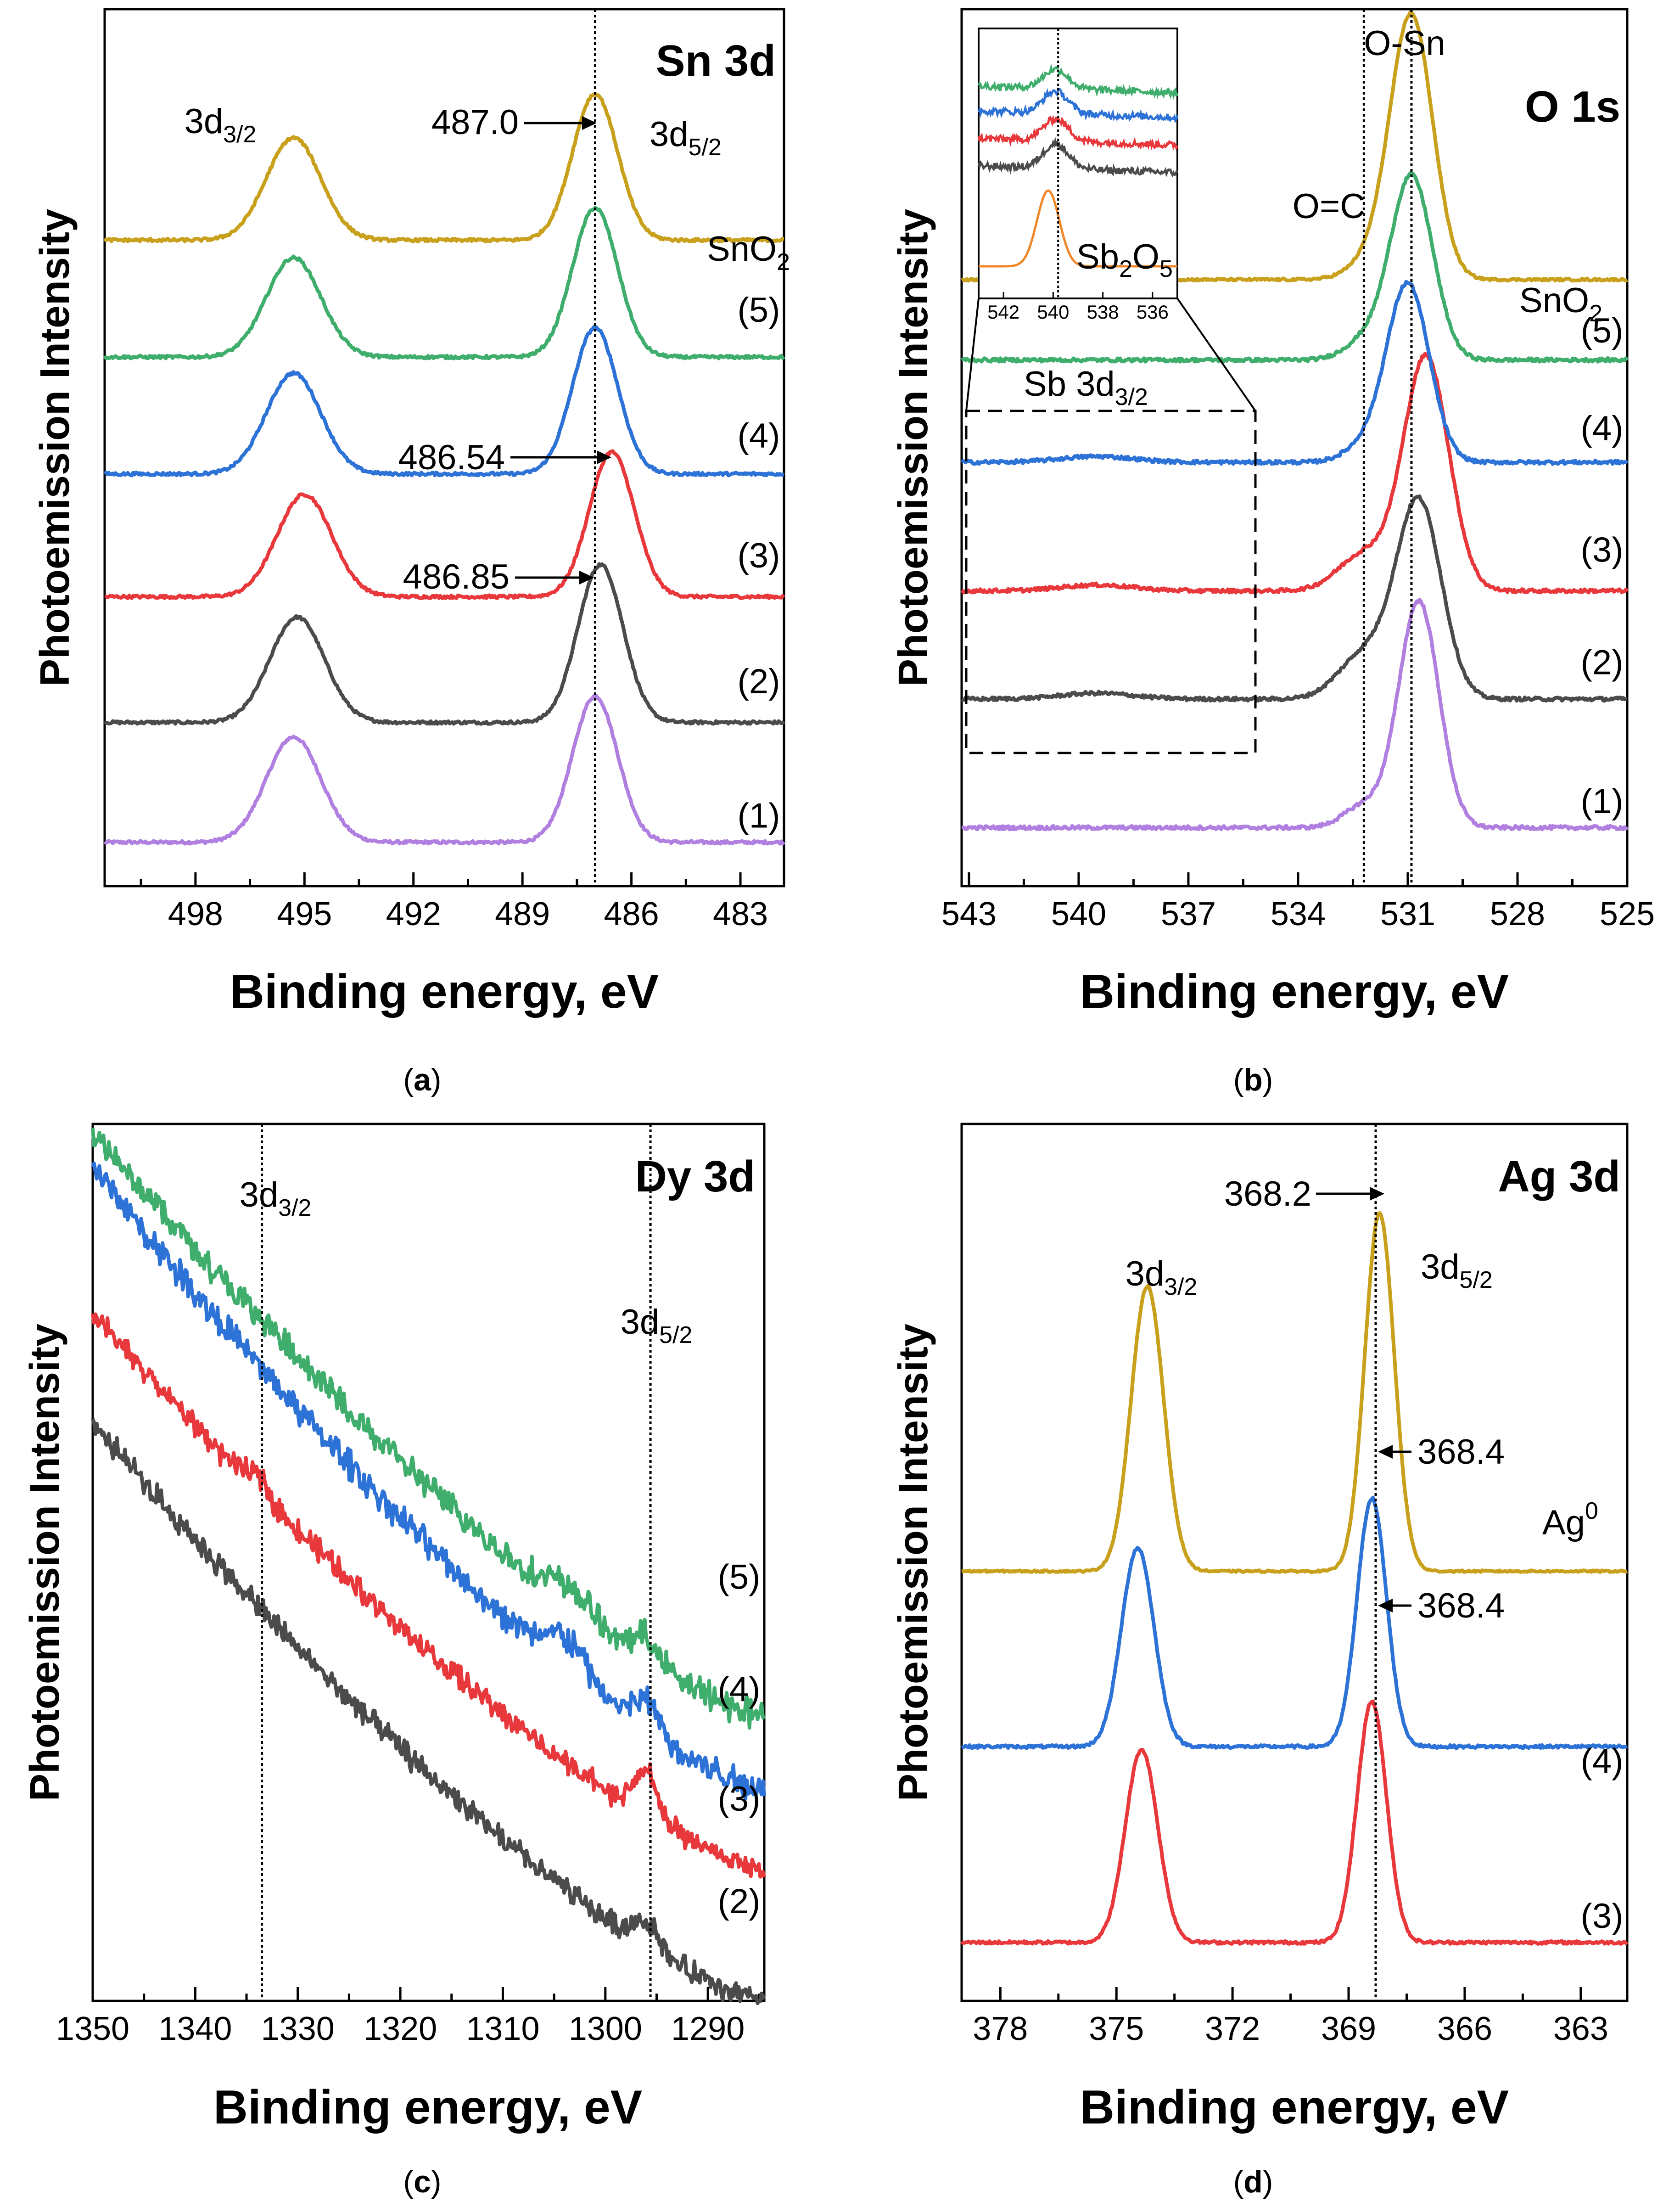 This screenshot has width=1680, height=2202. Describe the element at coordinates (195, 2029) in the screenshot. I see `x-tick-label: 1340` at that location.